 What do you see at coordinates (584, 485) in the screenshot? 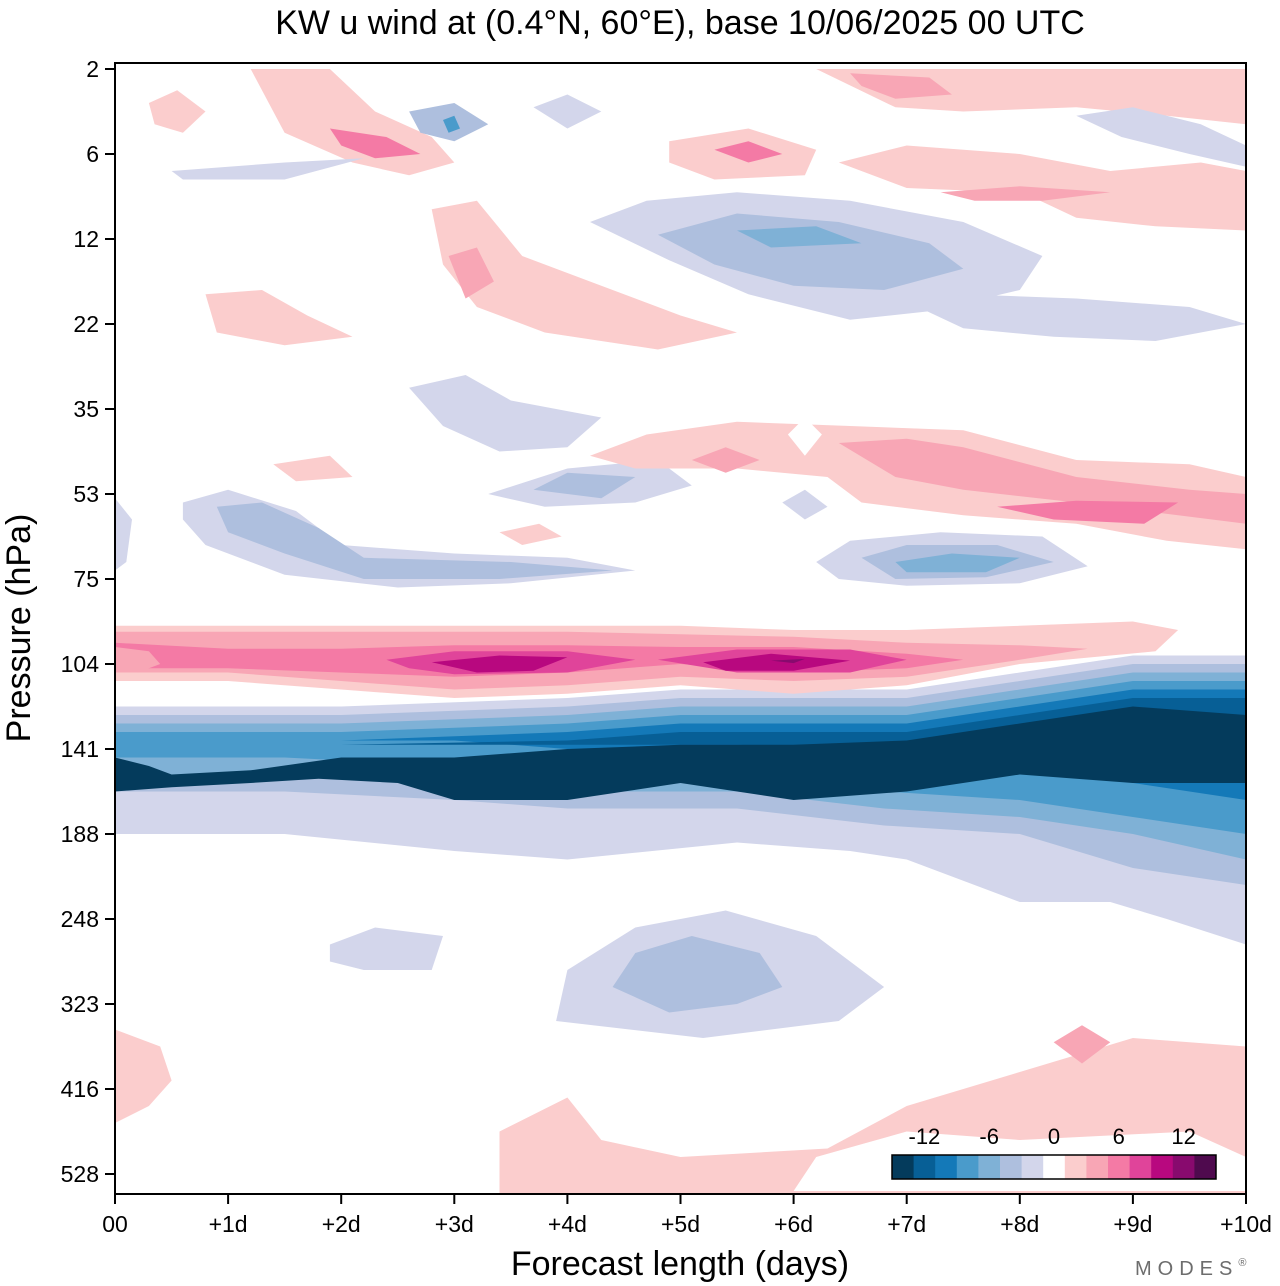
I see `contour-neg-53-inner` at bounding box center [584, 485].